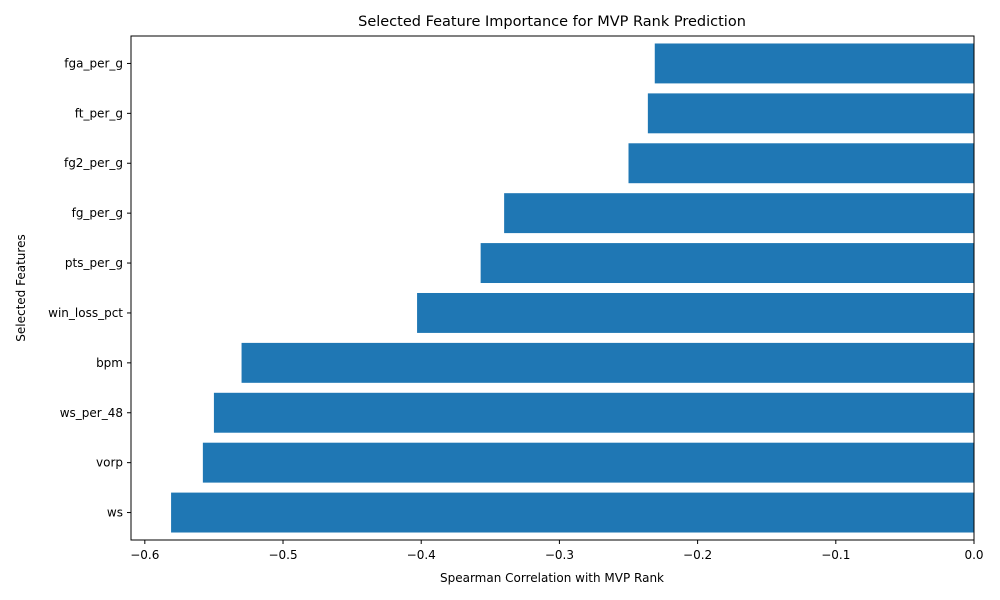  Describe the element at coordinates (85, 313) in the screenshot. I see `y-tick-label-win_loss_pct: win_loss_pct` at that location.